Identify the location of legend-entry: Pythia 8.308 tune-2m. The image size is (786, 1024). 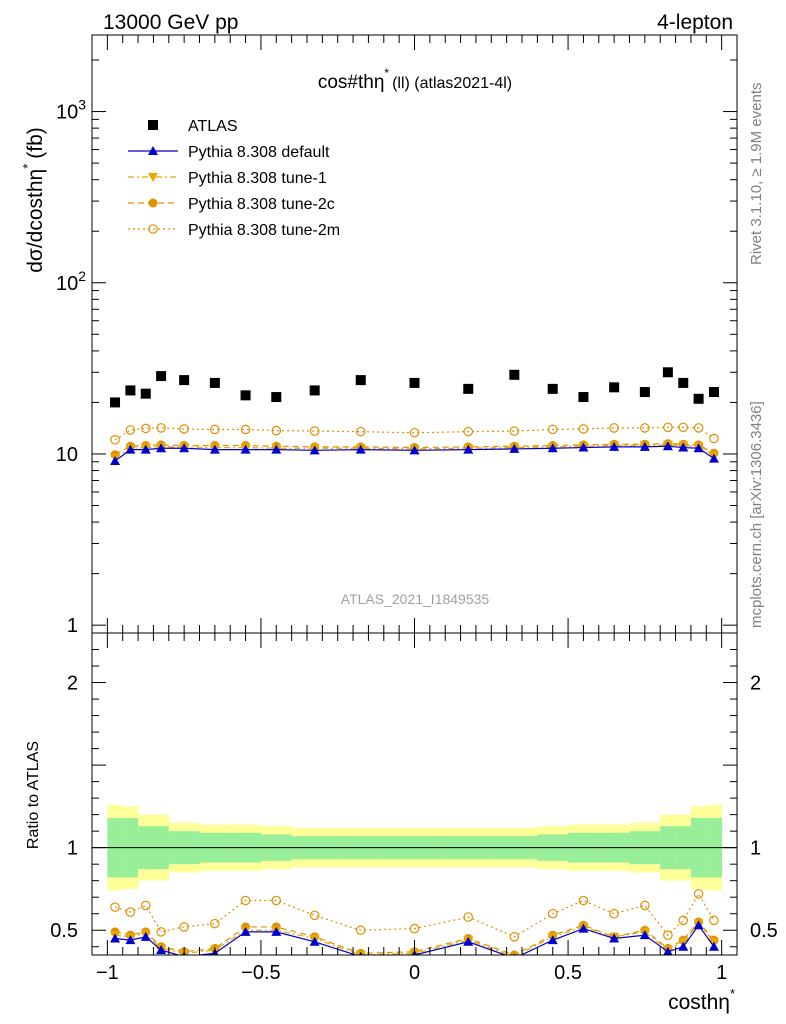
(234, 230).